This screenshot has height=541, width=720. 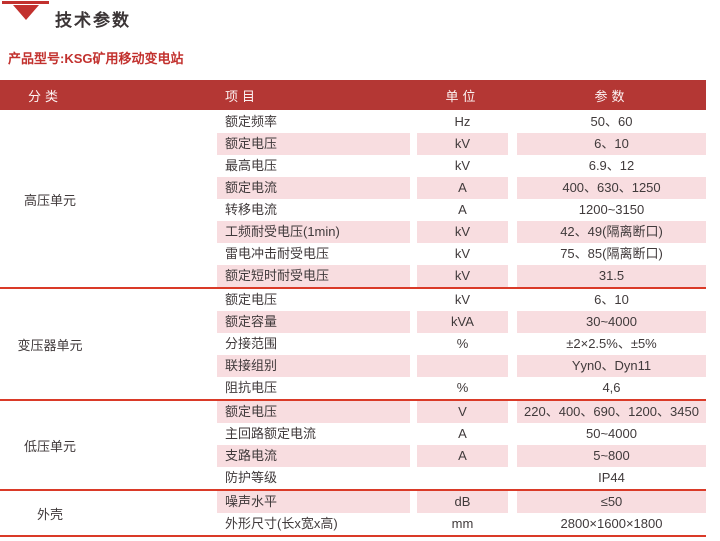 I want to click on product-model-subtitle: 产品型号:KSG矿用移动变电站, so click(x=96, y=58).